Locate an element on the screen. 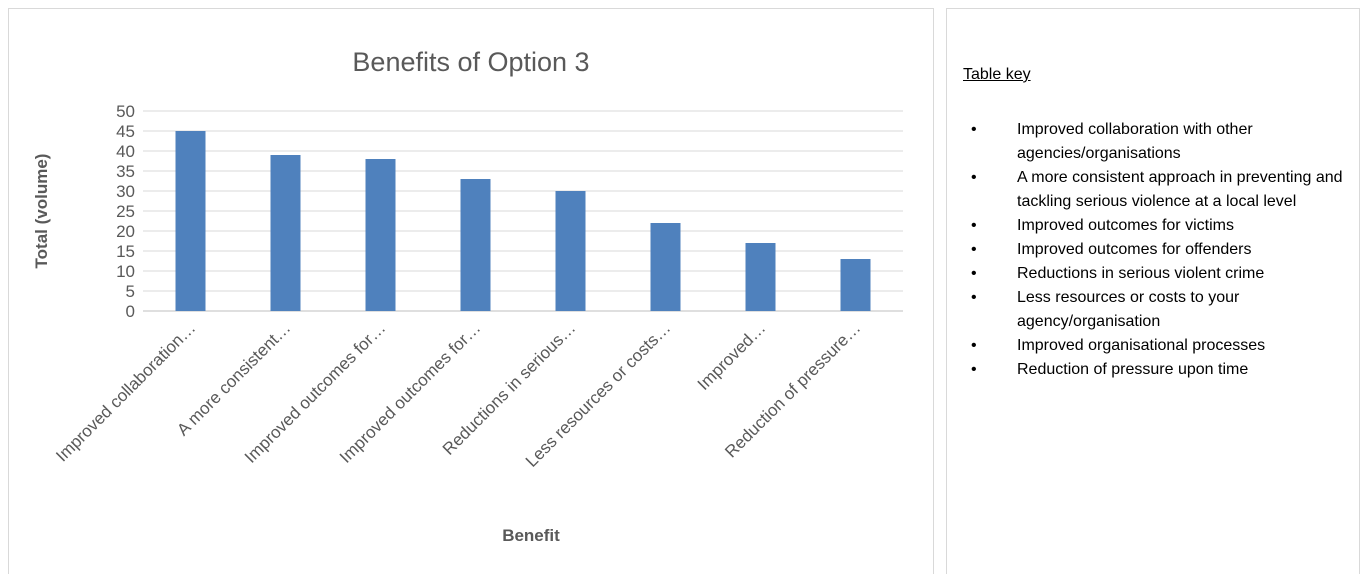 This screenshot has width=1365, height=580. x-axis-label: Benefit is located at coordinates (531, 535).